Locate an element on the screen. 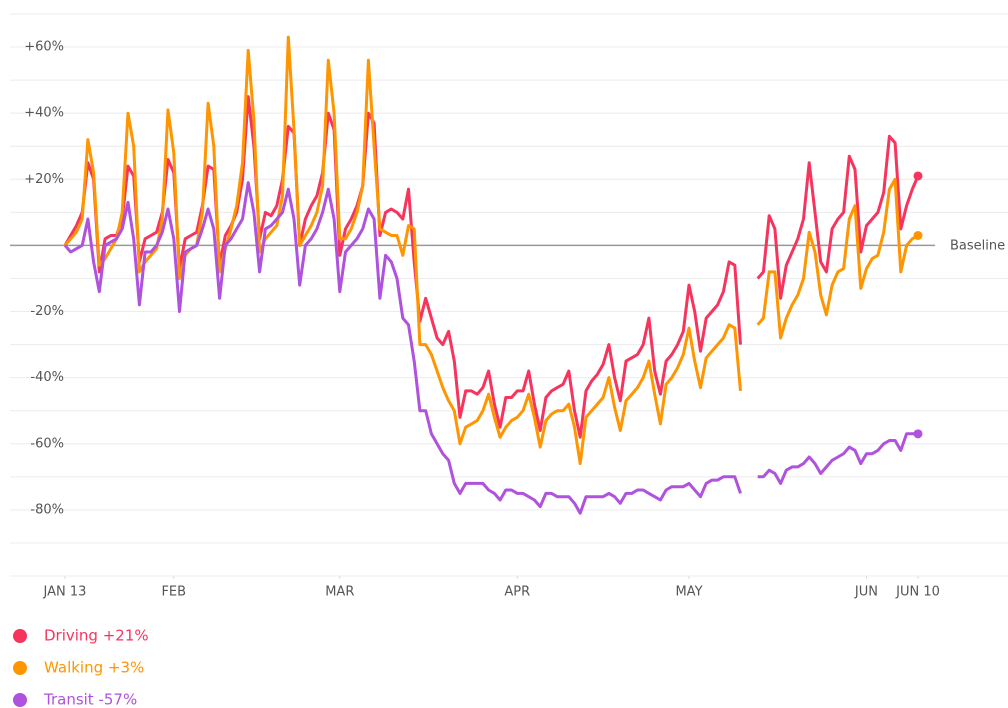 This screenshot has width=1008, height=708. y-tick-label: +60% is located at coordinates (44, 47).